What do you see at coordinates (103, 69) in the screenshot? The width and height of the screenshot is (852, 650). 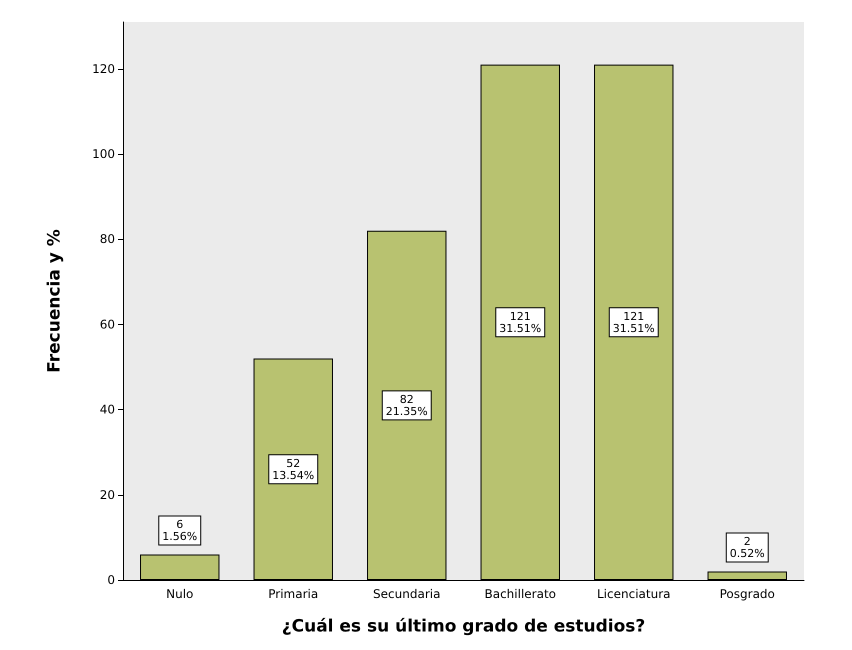 I see `y-tick-label: 120` at bounding box center [103, 69].